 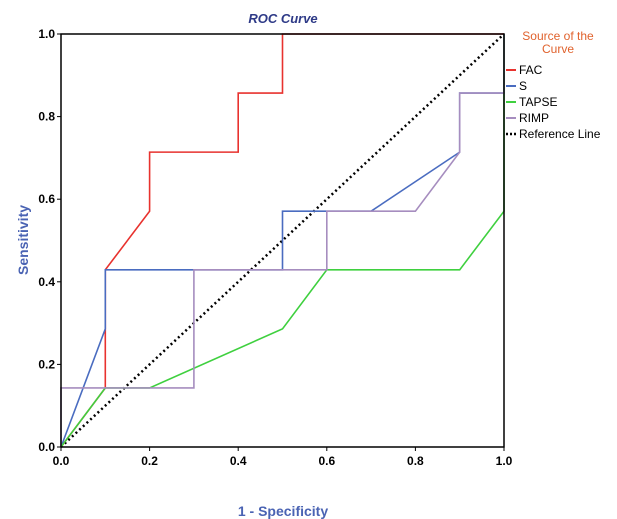 What do you see at coordinates (49, 240) in the screenshot?
I see `y-axis-ticks: 0.0 0.2 0.4 0.6 0.8 1.0` at bounding box center [49, 240].